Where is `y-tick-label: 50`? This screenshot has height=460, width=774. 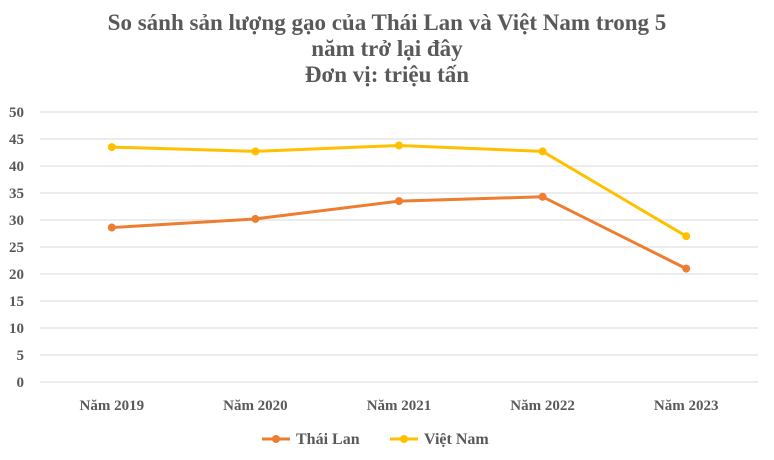
y-tick-label: 50 is located at coordinates (16, 113).